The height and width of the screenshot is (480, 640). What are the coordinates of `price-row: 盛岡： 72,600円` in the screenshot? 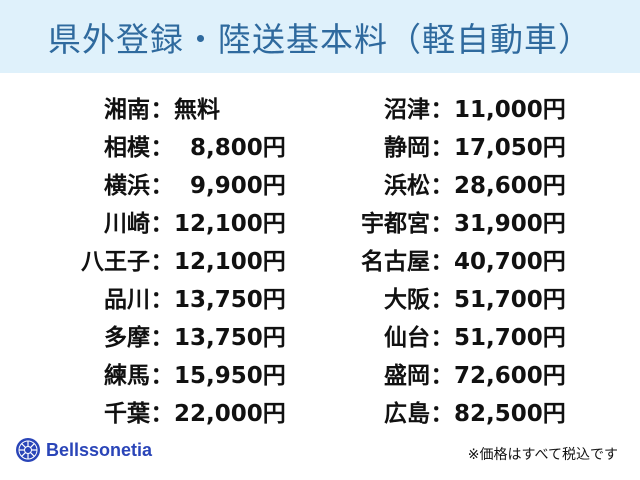 It's located at (437, 373).